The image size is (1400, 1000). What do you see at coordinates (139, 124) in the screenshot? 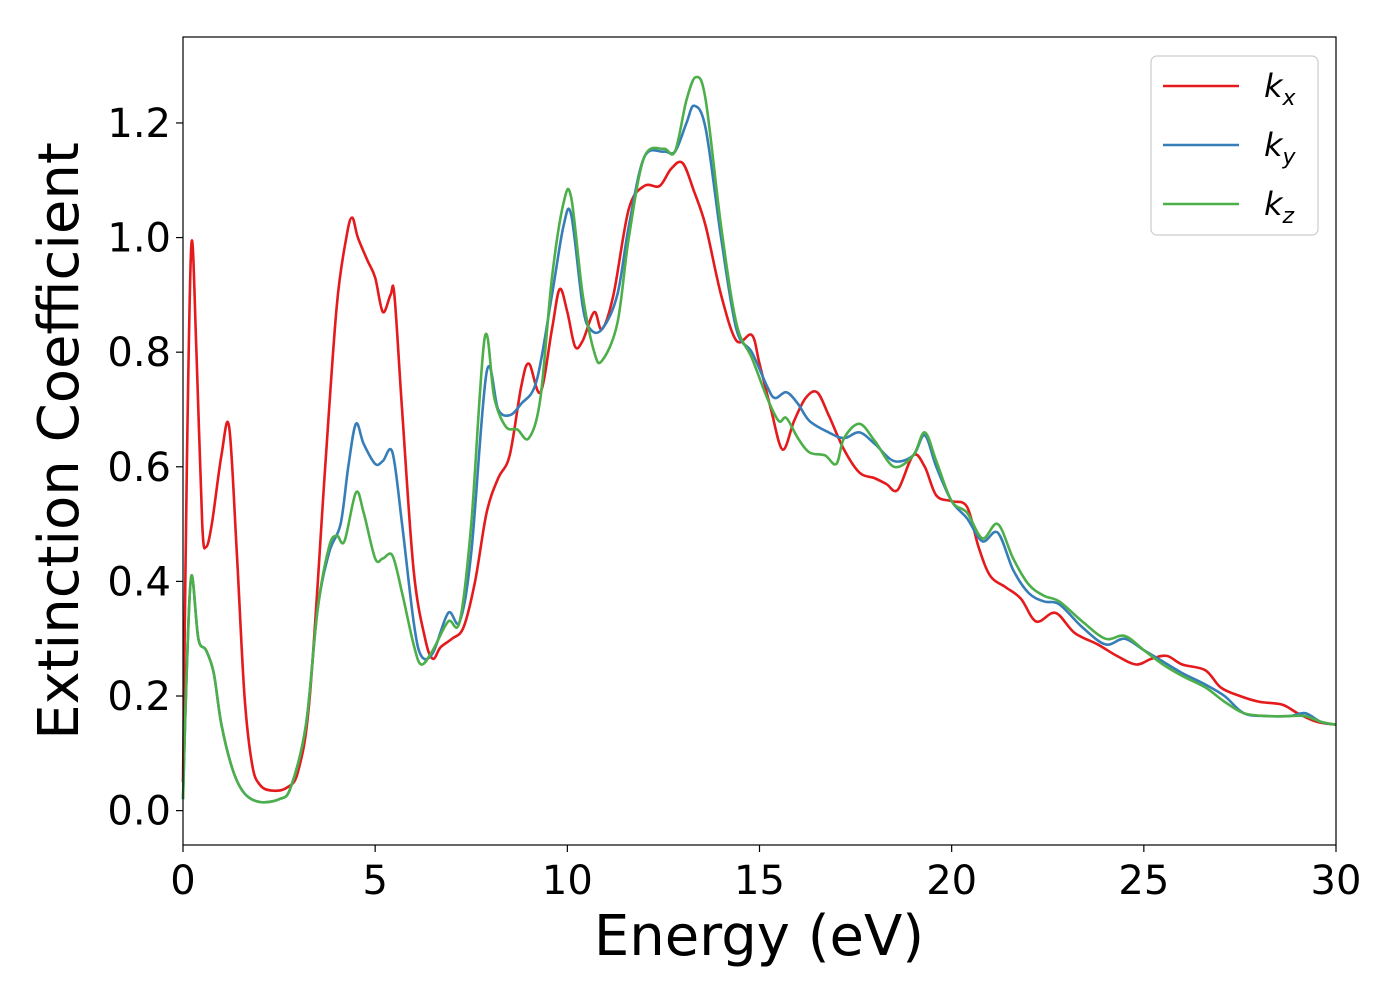
I see `y-tick-label: 1.2` at bounding box center [139, 124].